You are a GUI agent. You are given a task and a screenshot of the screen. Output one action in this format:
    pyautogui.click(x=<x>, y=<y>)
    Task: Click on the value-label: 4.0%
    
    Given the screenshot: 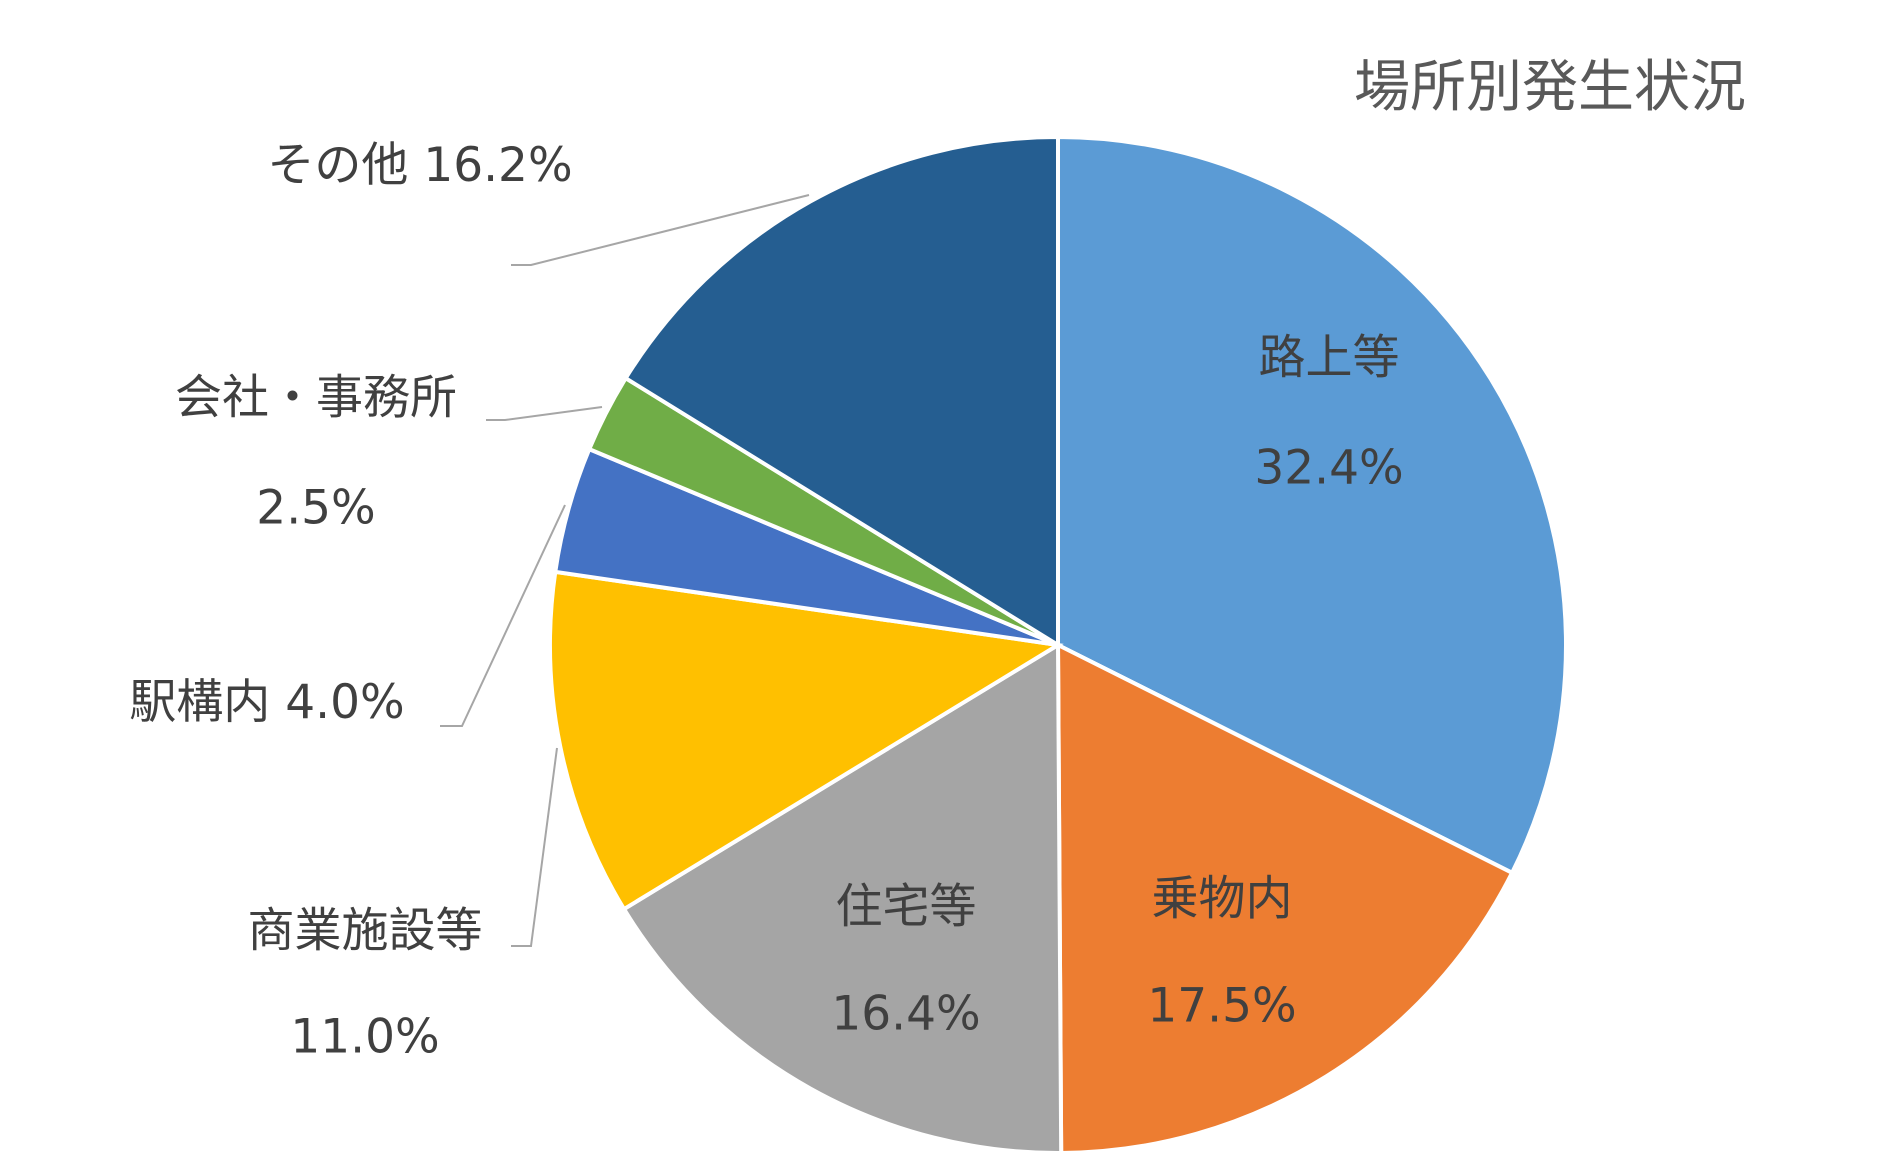 What is the action you would take?
    pyautogui.click(x=344, y=702)
    